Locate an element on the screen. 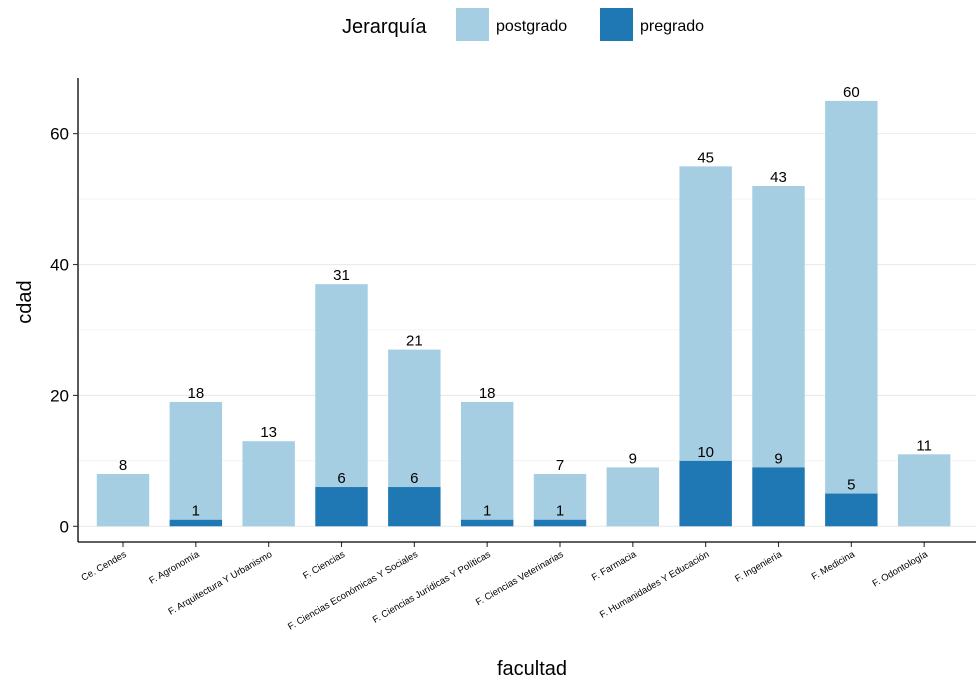  x-tick-label: F. Ciencias is located at coordinates (324, 565).